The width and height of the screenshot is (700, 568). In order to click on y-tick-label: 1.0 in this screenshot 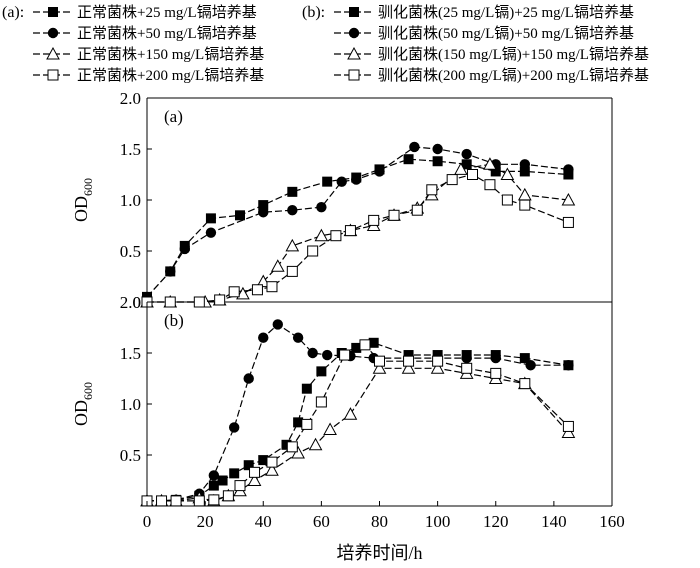, I will do `click(130, 404)`.